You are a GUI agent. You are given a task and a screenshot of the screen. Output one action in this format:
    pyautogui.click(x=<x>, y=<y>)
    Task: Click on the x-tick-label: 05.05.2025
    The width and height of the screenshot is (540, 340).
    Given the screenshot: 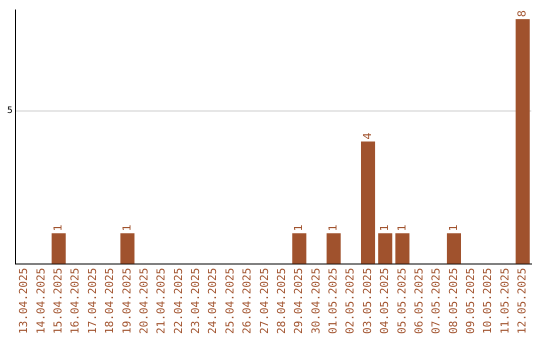 What is the action you would take?
    pyautogui.click(x=401, y=301)
    